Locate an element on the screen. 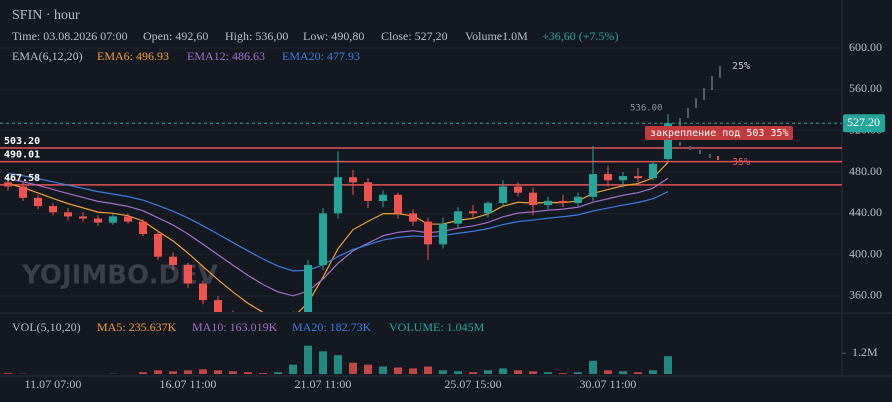 The height and width of the screenshot is (402, 892). volume-panel is located at coordinates (338, 359).